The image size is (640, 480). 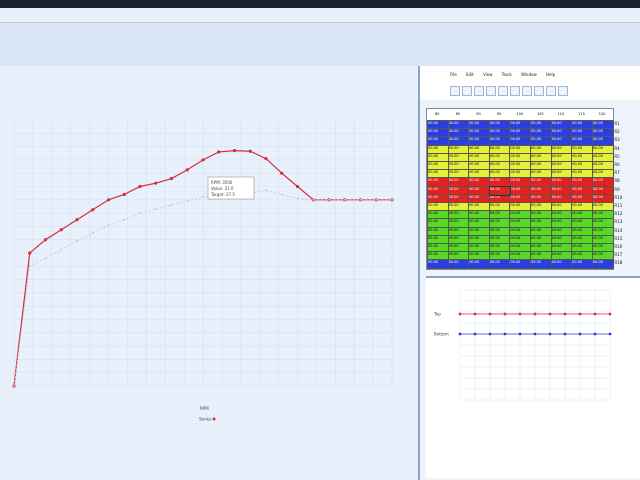 What do you see at coordinates (491, 91) in the screenshot?
I see `redo-icon` at bounding box center [491, 91].